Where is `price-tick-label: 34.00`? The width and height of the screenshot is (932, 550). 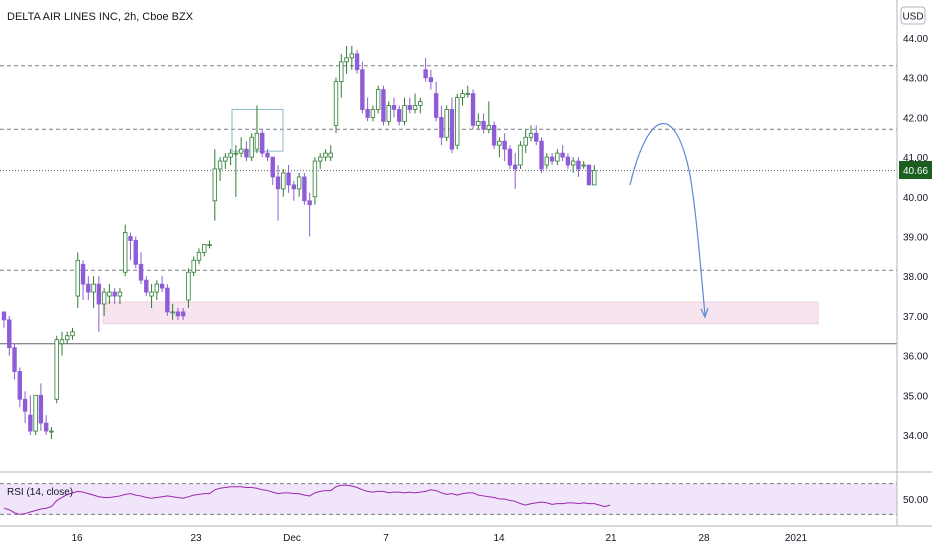
price-tick-label: 34.00 is located at coordinates (915, 436).